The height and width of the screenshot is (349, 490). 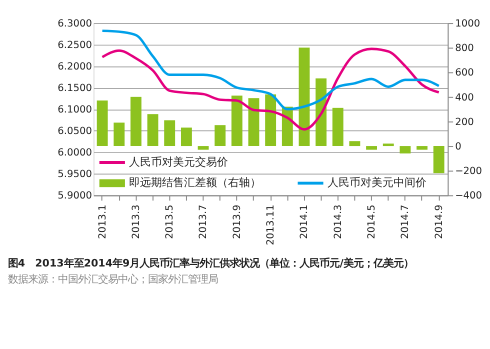 What do you see at coordinates (75, 153) in the screenshot?
I see `y-tick-label: 6.0000` at bounding box center [75, 153].